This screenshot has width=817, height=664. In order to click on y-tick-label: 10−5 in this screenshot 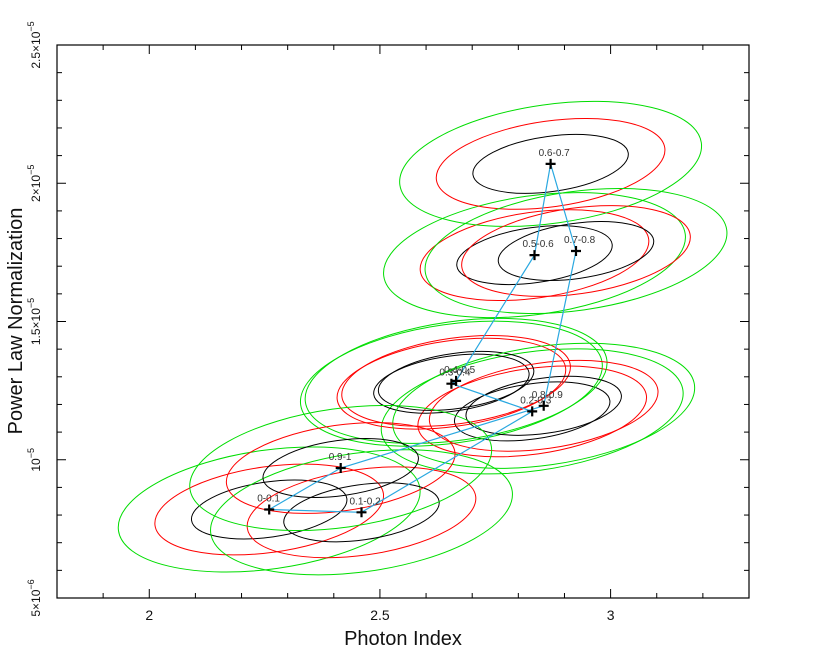, I will do `click(34, 460)`.